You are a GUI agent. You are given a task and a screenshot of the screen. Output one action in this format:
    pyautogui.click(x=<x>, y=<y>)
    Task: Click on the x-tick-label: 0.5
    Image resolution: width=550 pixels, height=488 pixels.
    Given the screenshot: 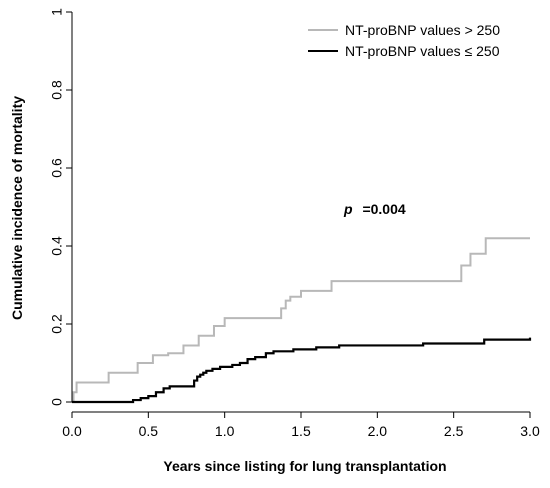 What is the action you would take?
    pyautogui.click(x=149, y=431)
    